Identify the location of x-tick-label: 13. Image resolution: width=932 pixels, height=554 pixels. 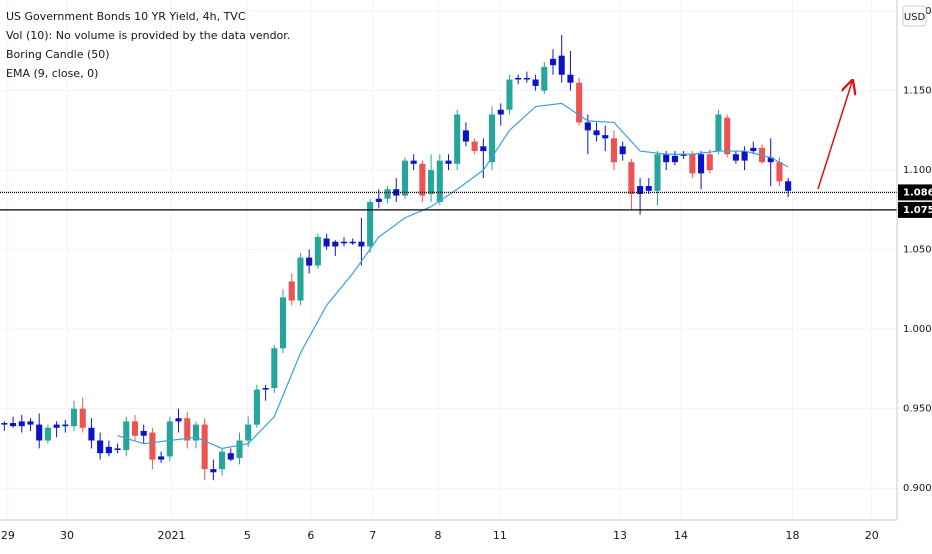
(620, 535).